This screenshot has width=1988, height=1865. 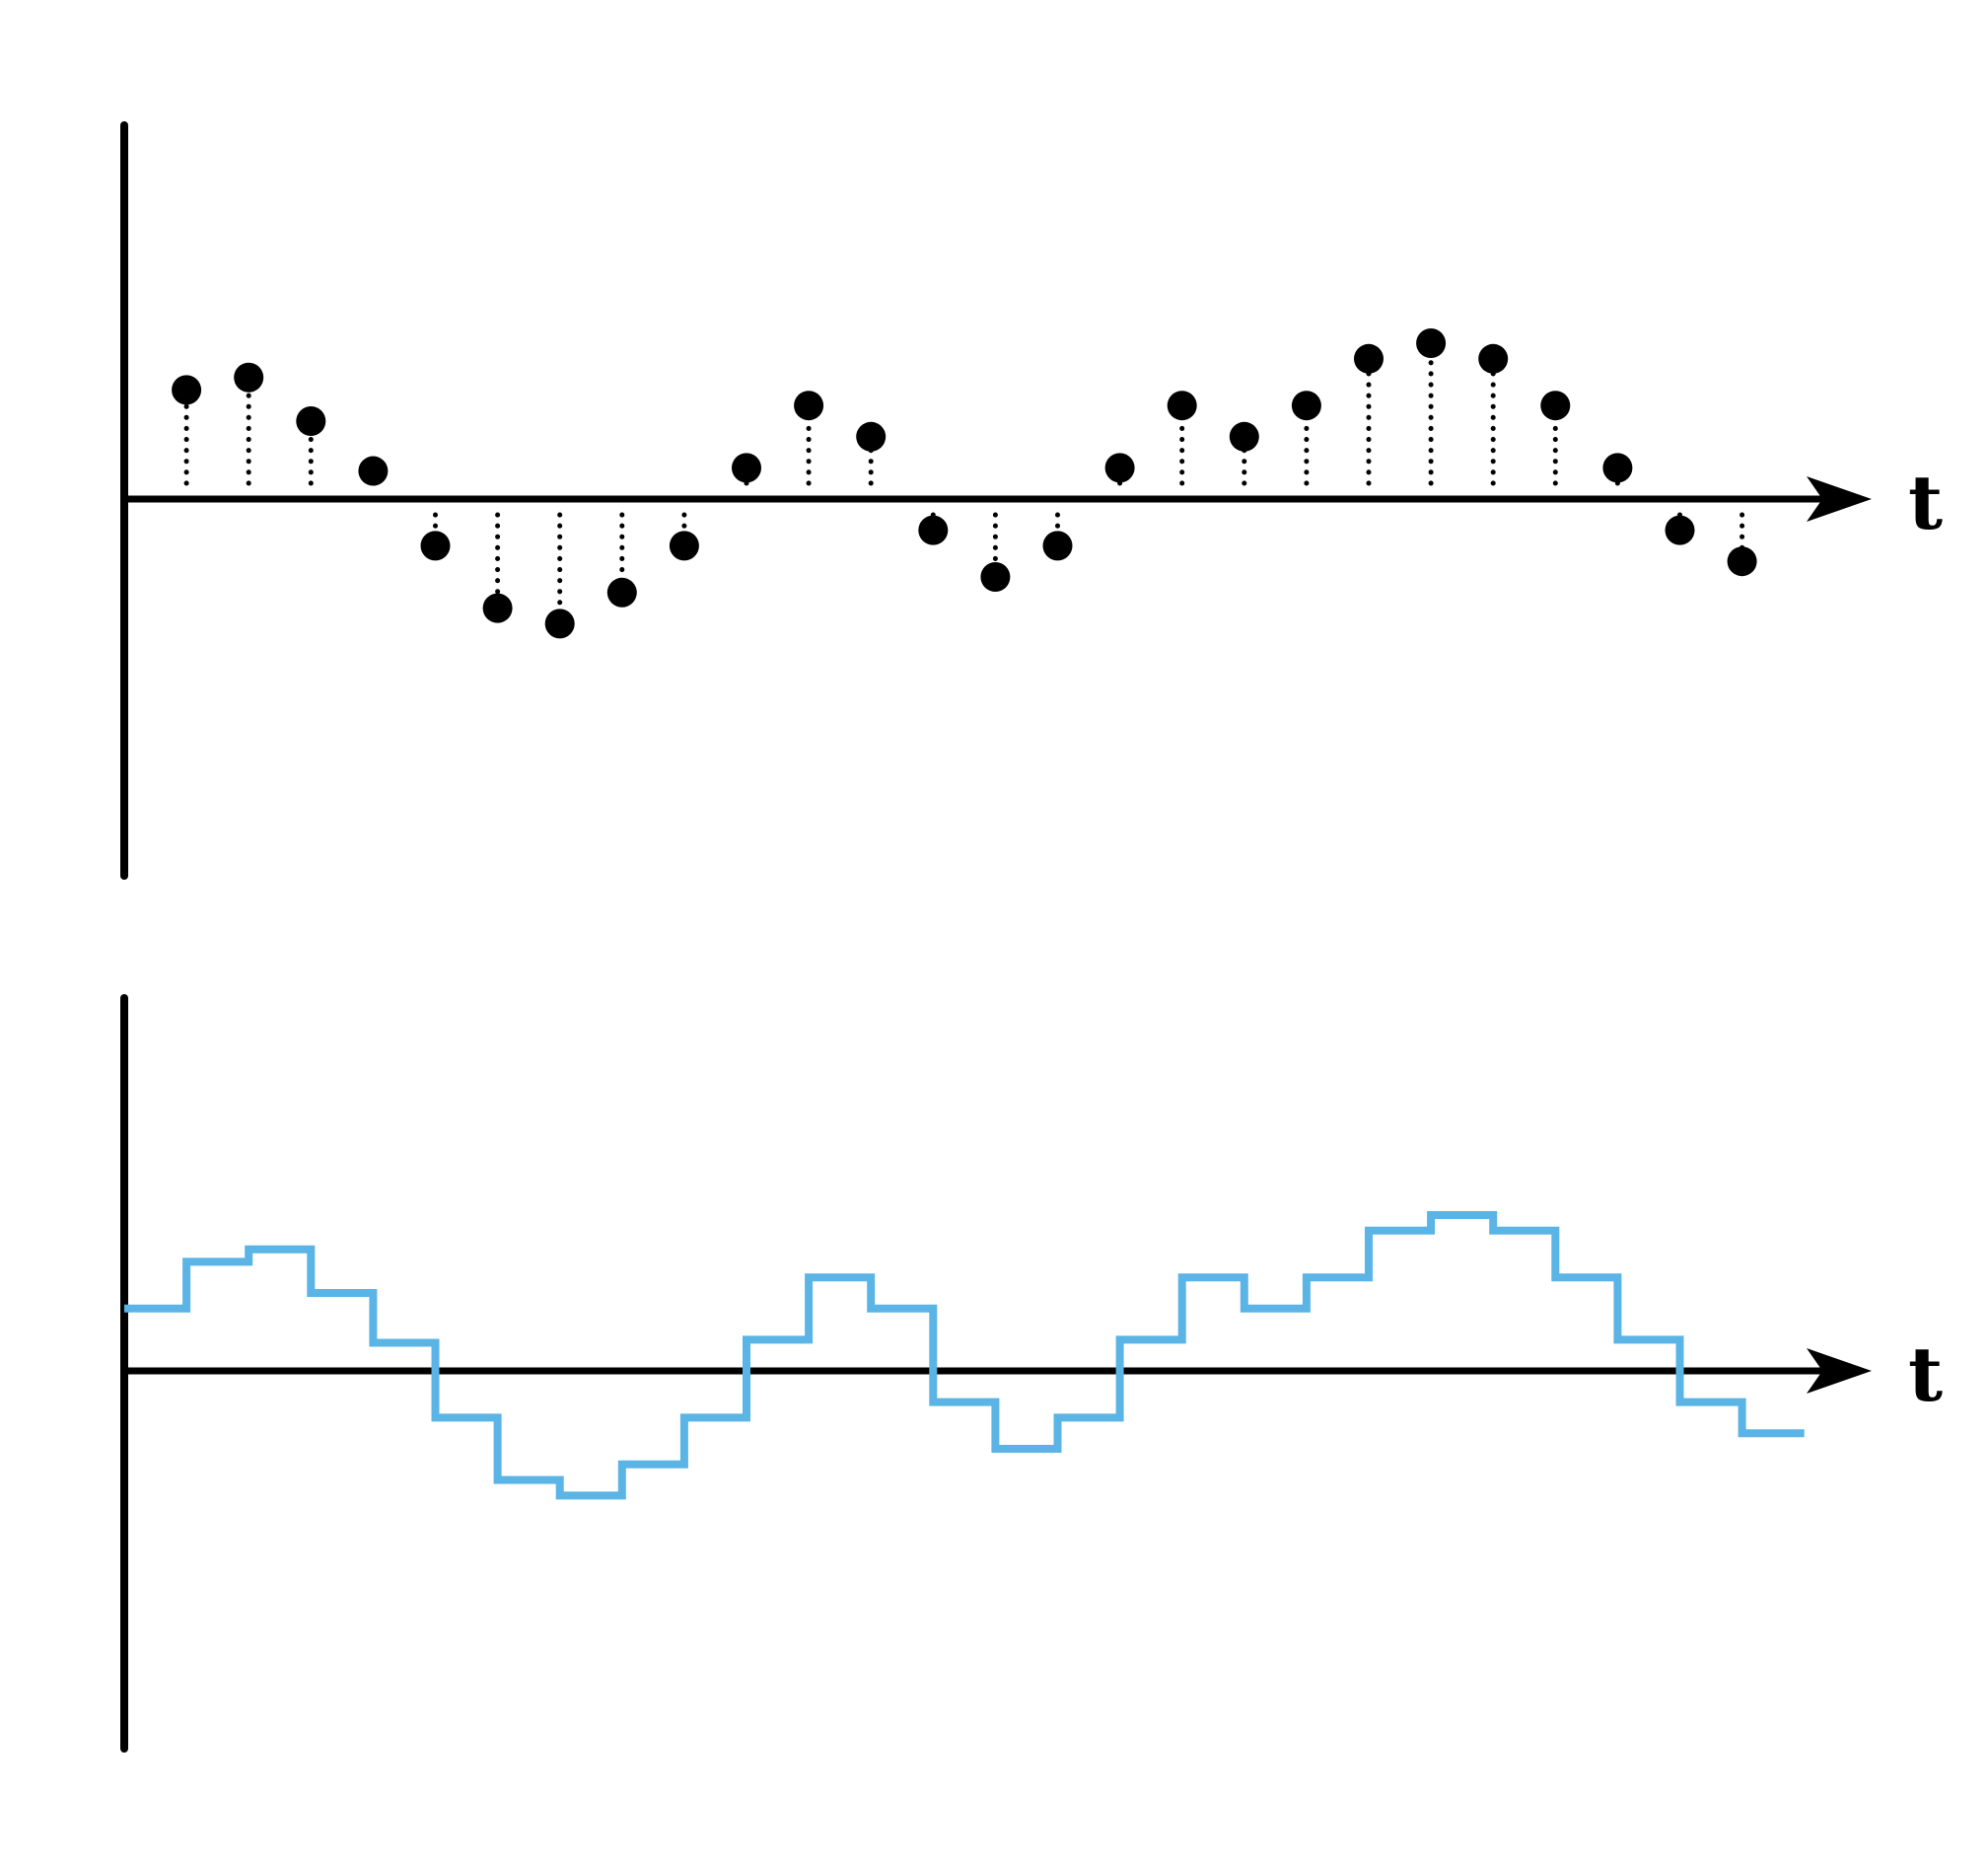 I want to click on x-axis-arrow-top, so click(x=1839, y=499).